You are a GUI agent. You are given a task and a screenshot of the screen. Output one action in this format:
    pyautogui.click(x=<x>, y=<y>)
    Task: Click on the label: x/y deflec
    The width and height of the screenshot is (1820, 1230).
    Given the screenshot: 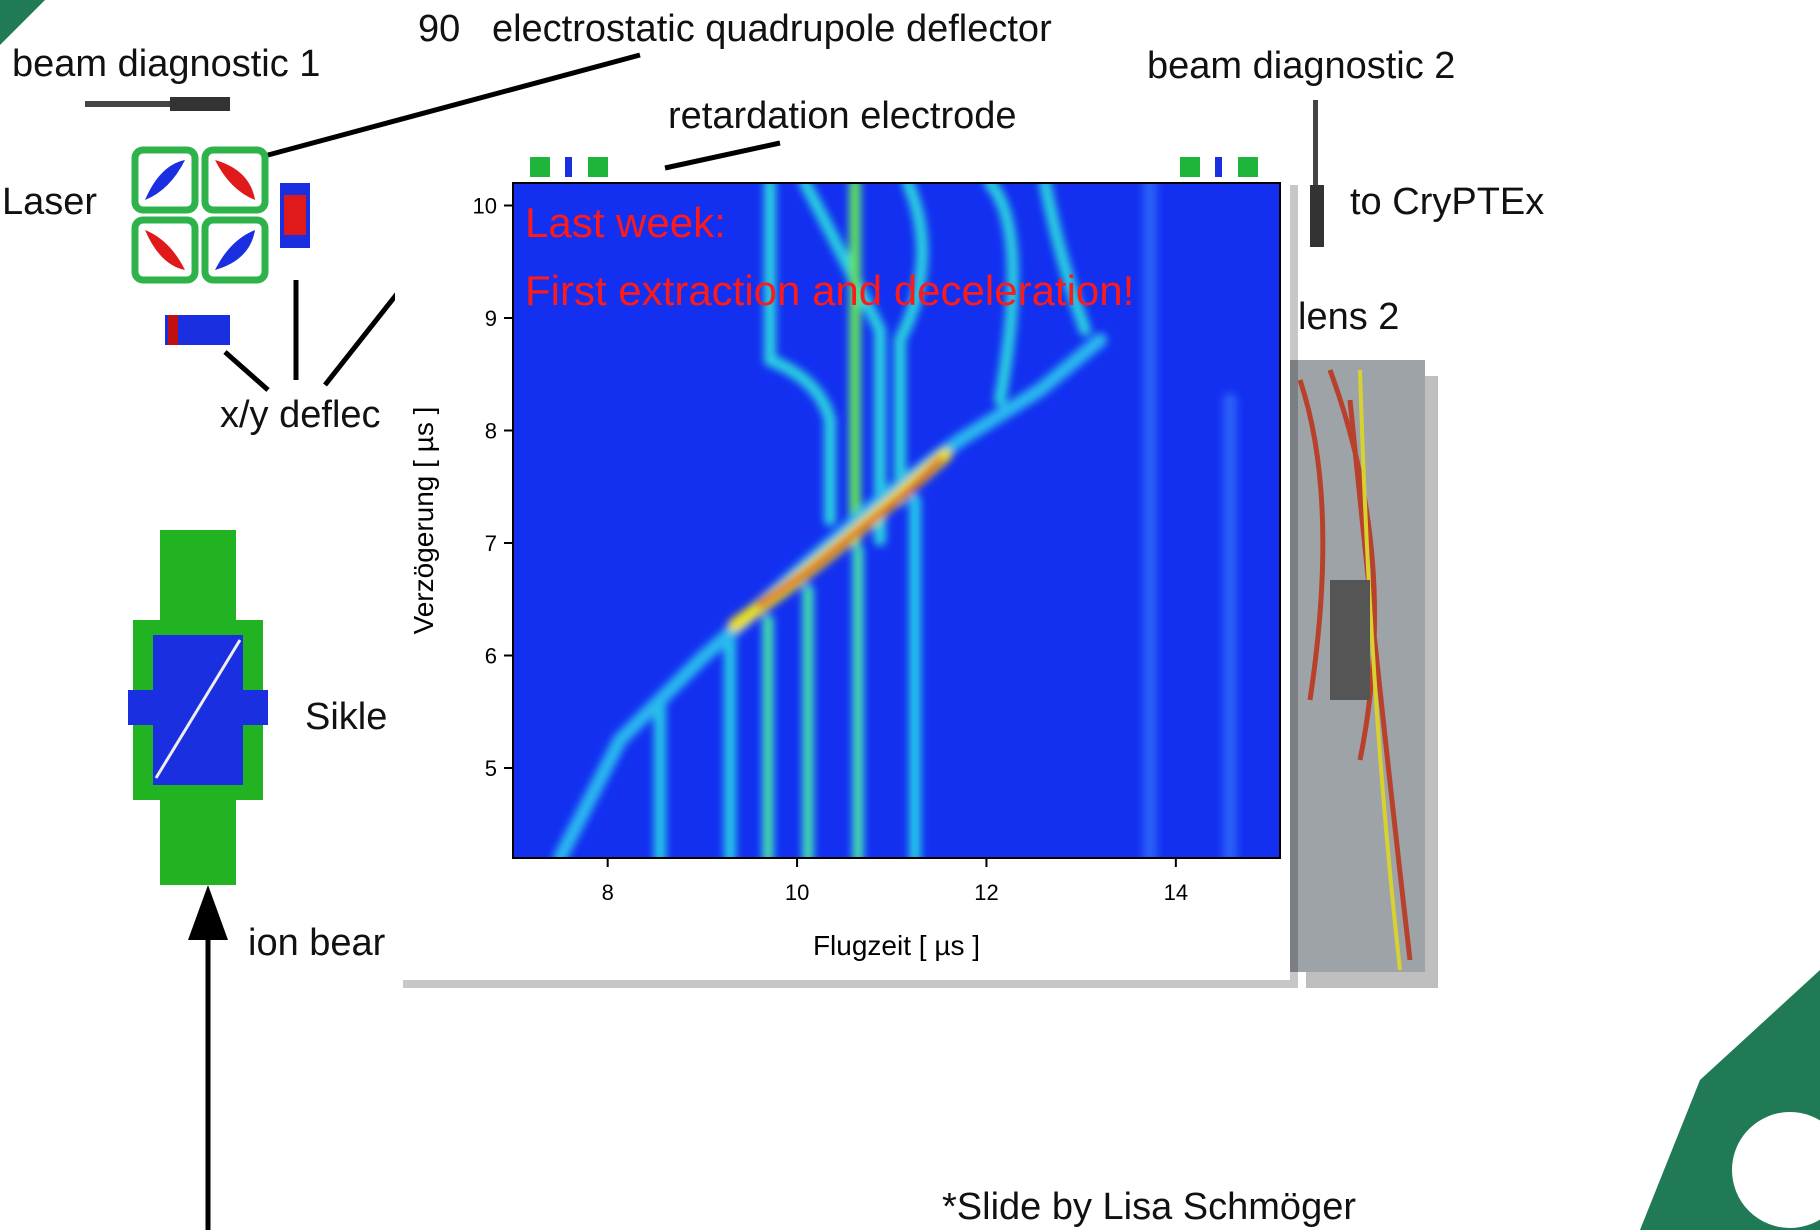 What is the action you would take?
    pyautogui.click(x=300, y=415)
    